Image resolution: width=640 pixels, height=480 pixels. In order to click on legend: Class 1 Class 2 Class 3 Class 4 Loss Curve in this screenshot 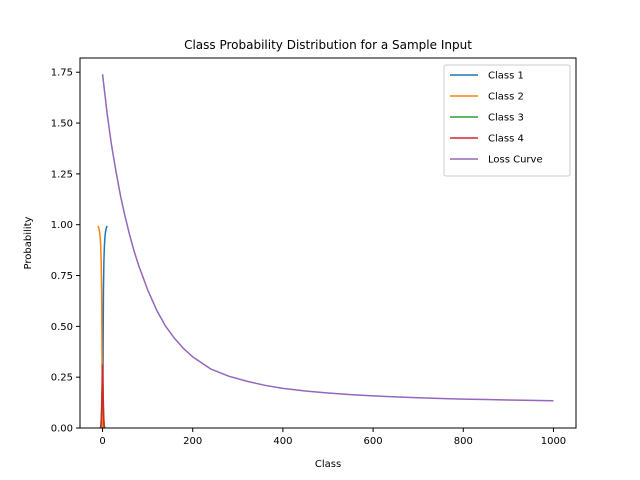, I will do `click(507, 120)`.